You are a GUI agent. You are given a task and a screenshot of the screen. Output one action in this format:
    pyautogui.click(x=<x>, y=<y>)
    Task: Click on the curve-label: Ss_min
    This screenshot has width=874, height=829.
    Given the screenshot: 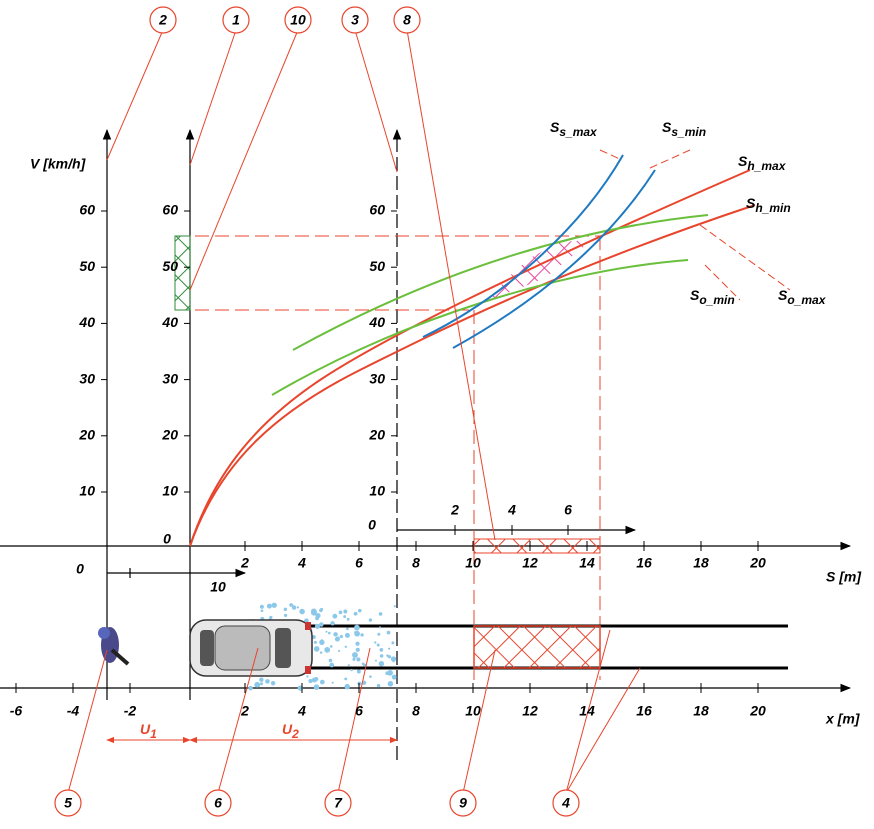 What is the action you would take?
    pyautogui.click(x=684, y=129)
    